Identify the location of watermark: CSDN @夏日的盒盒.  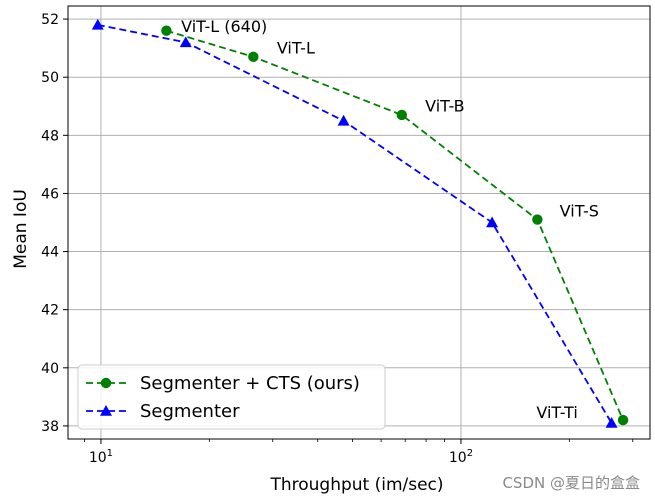
(571, 483).